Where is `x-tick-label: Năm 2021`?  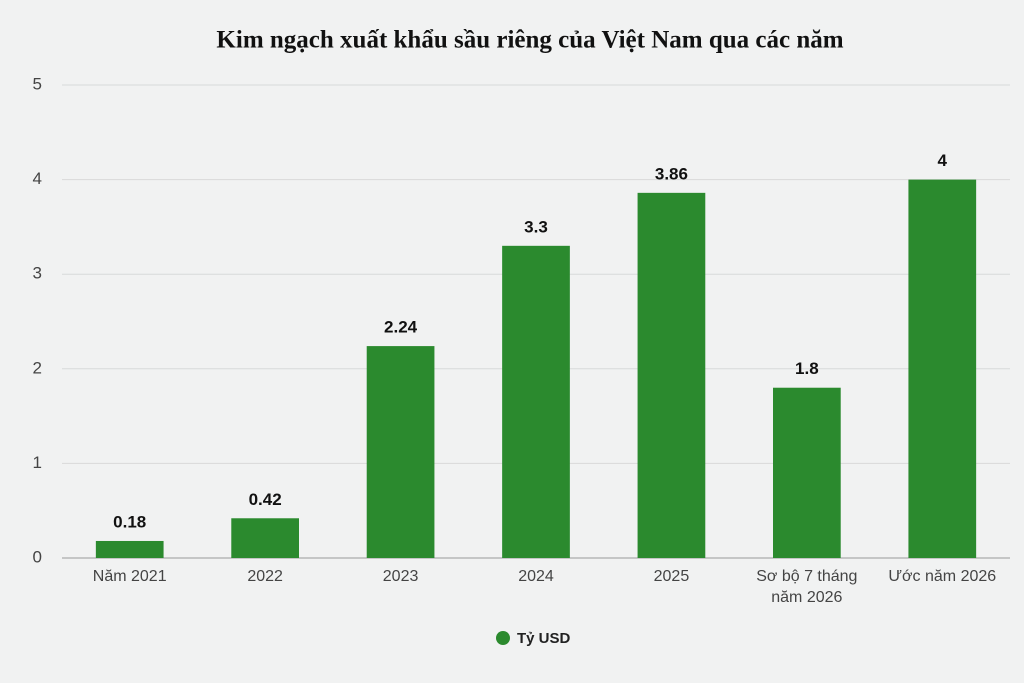
x-tick-label: Năm 2021 is located at coordinates (129, 576).